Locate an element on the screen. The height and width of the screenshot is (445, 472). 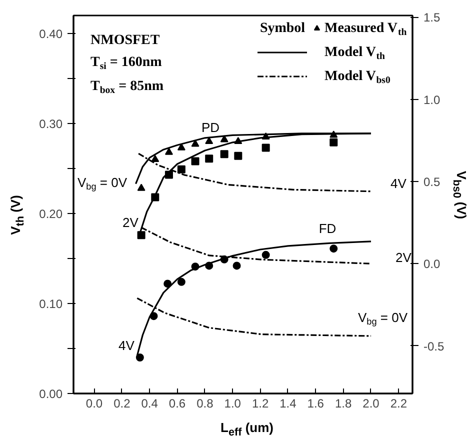
x-tick-label: 0.0 is located at coordinates (94, 403).